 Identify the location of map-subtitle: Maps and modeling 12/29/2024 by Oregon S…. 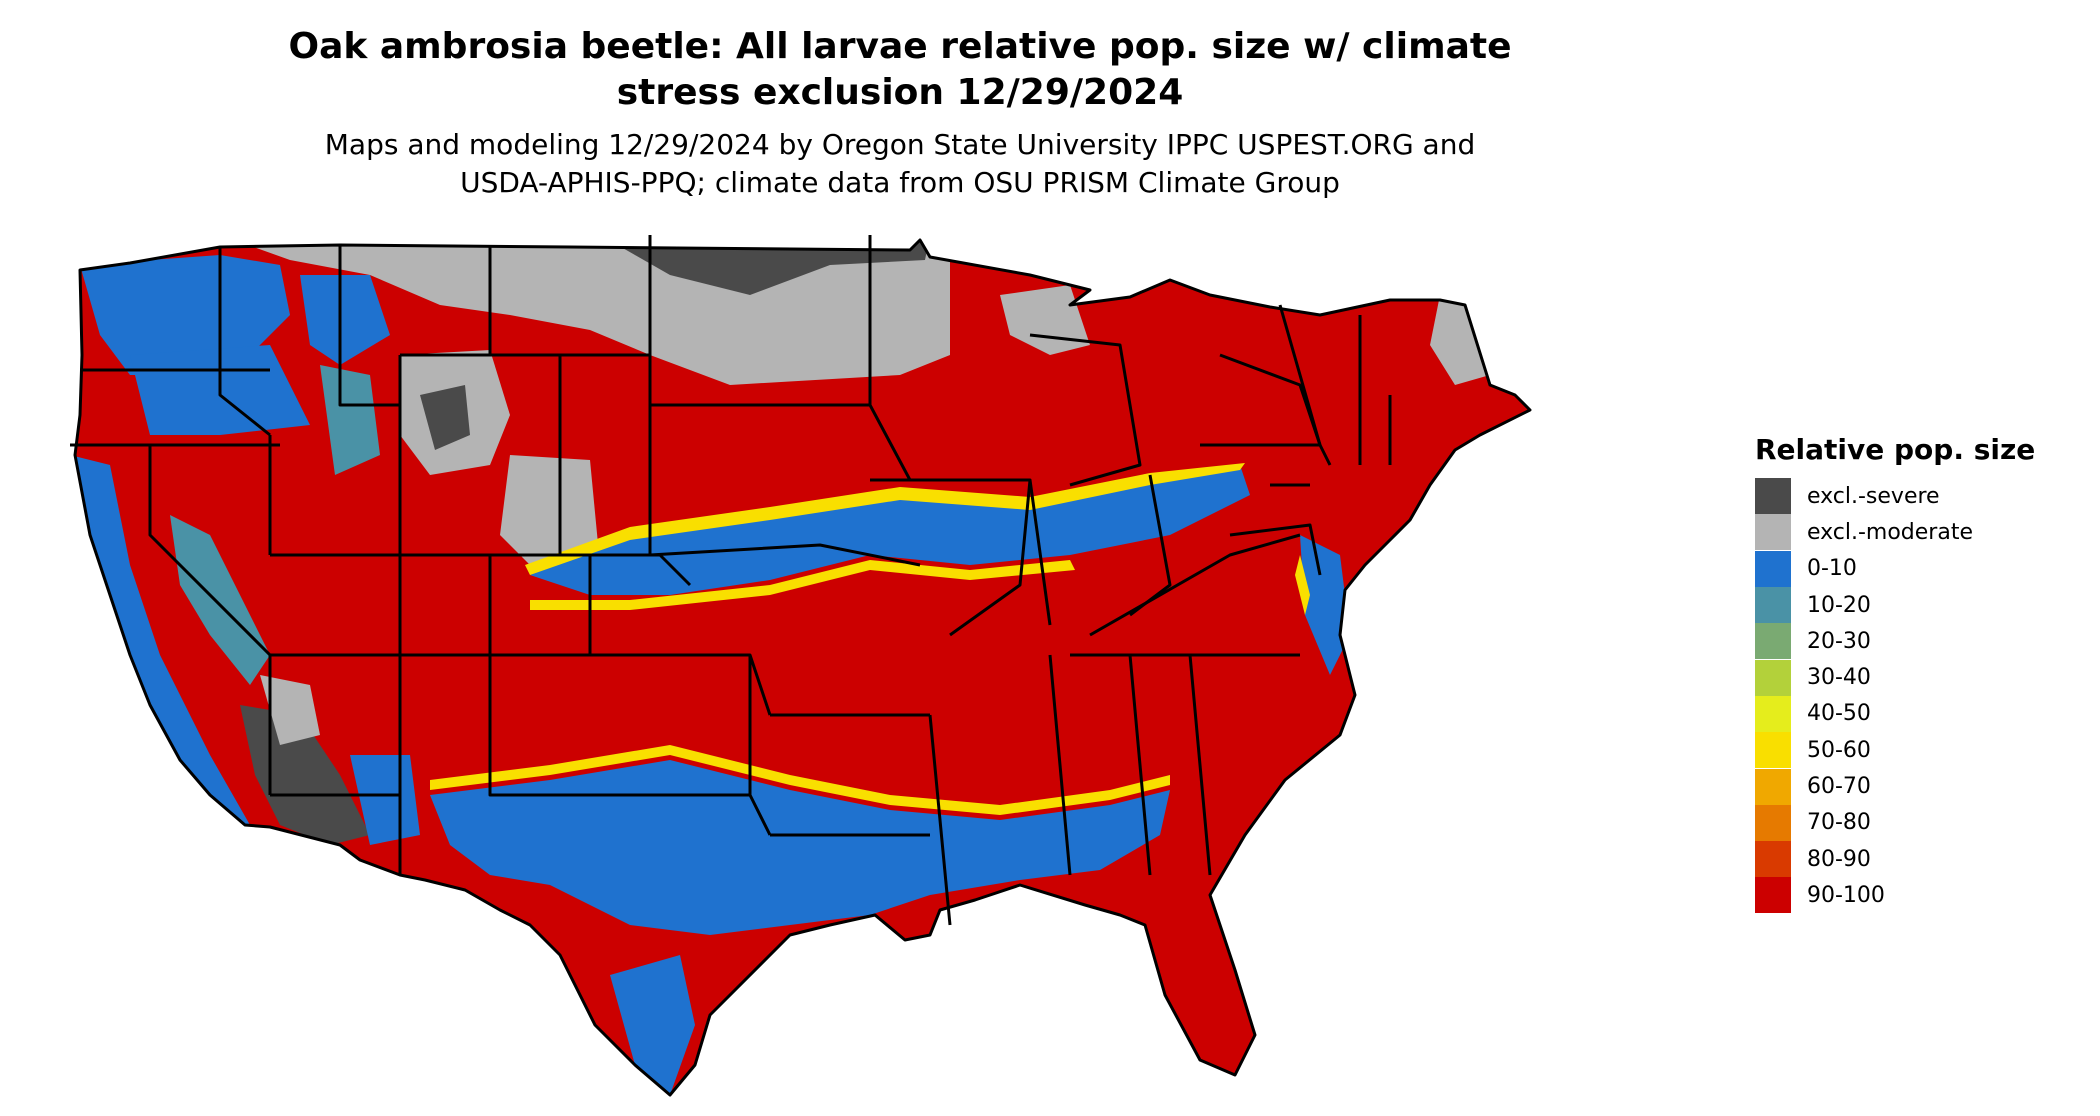
(900, 164).